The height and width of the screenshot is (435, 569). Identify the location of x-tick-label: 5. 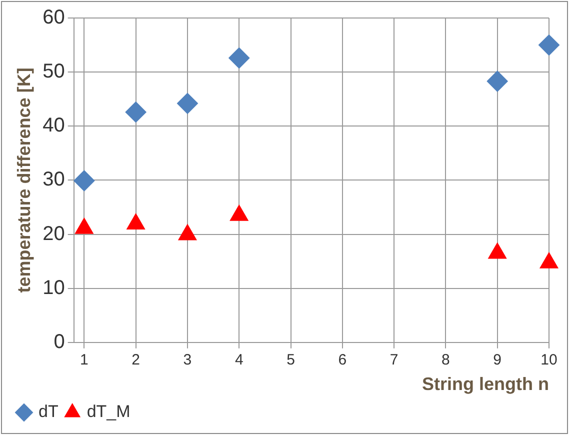
(290, 360).